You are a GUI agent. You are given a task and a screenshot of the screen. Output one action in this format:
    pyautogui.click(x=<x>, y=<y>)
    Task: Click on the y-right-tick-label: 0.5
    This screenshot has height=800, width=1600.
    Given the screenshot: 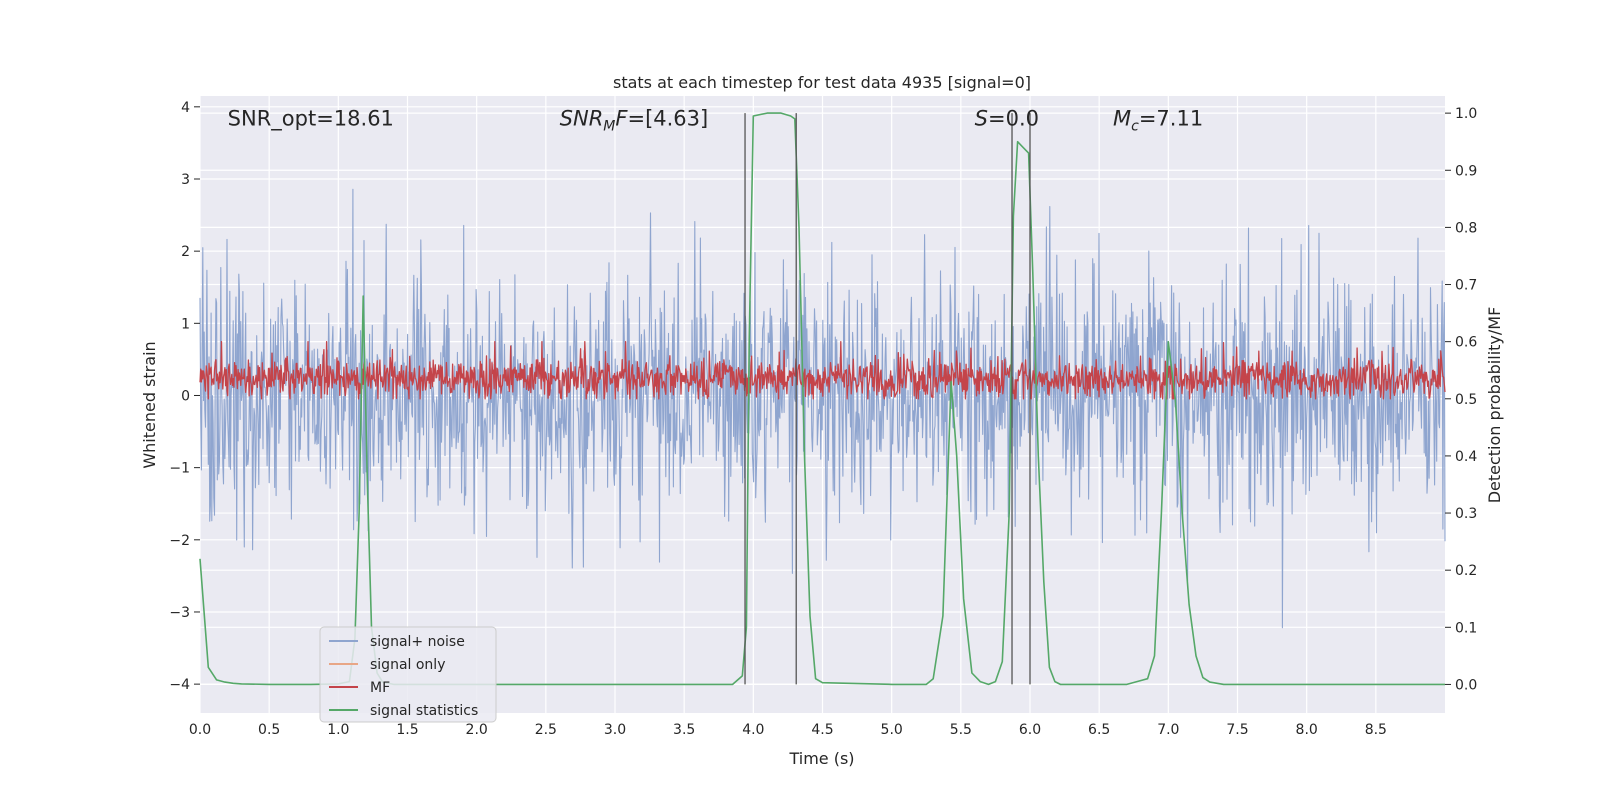 What is the action you would take?
    pyautogui.click(x=1466, y=400)
    